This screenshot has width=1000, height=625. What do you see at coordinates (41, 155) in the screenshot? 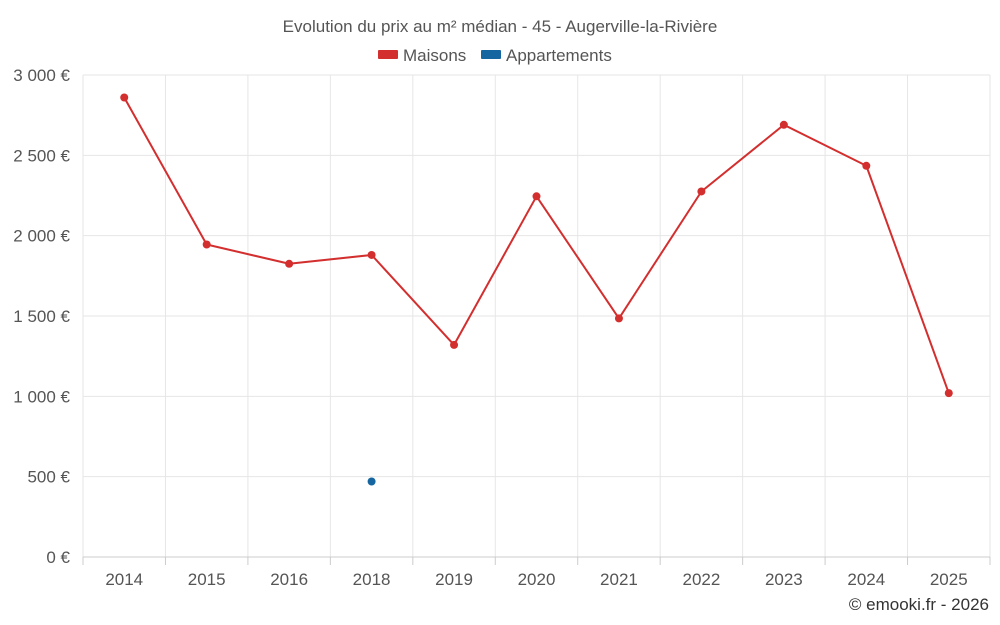
I see `y-tick-label: 2 500 €` at bounding box center [41, 155].